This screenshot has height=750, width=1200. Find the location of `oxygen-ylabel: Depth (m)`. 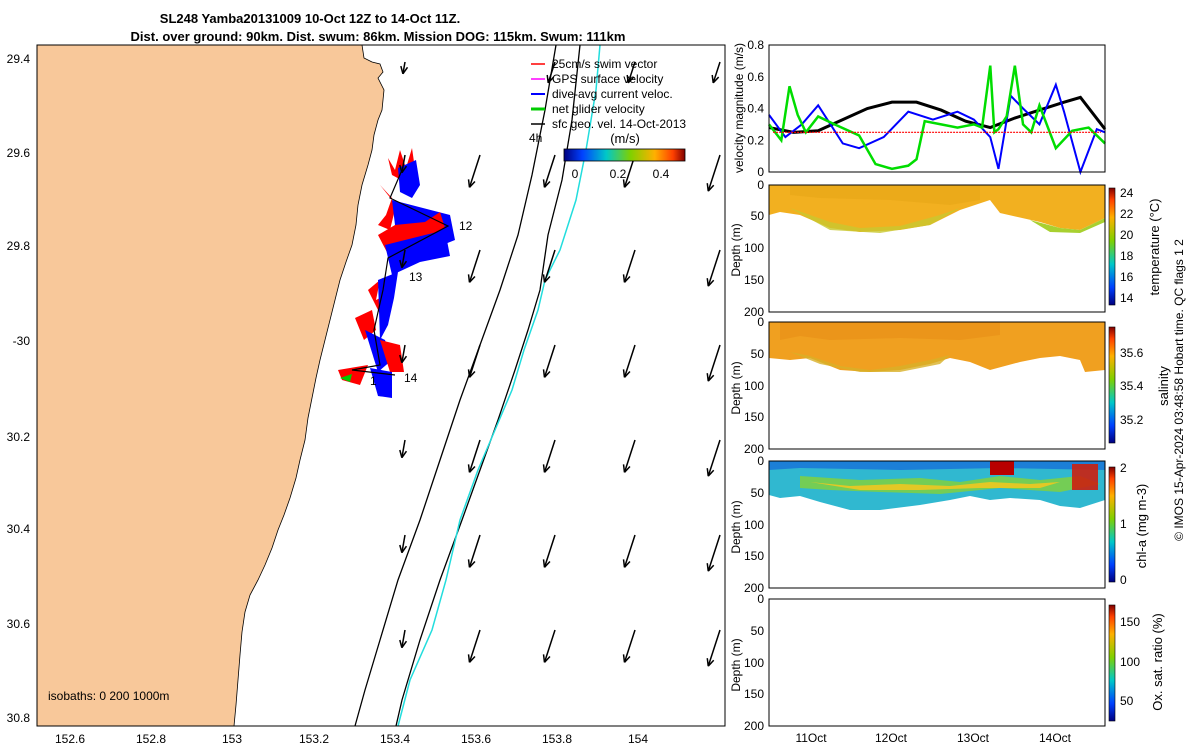

oxygen-ylabel: Depth (m) is located at coordinates (736, 664).